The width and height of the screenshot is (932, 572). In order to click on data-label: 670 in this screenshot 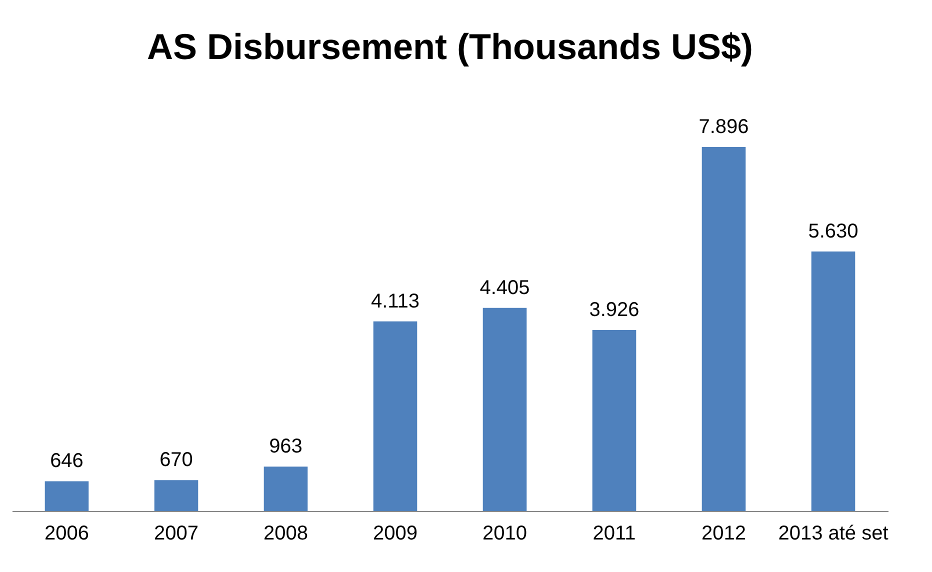, I will do `click(176, 460)`.